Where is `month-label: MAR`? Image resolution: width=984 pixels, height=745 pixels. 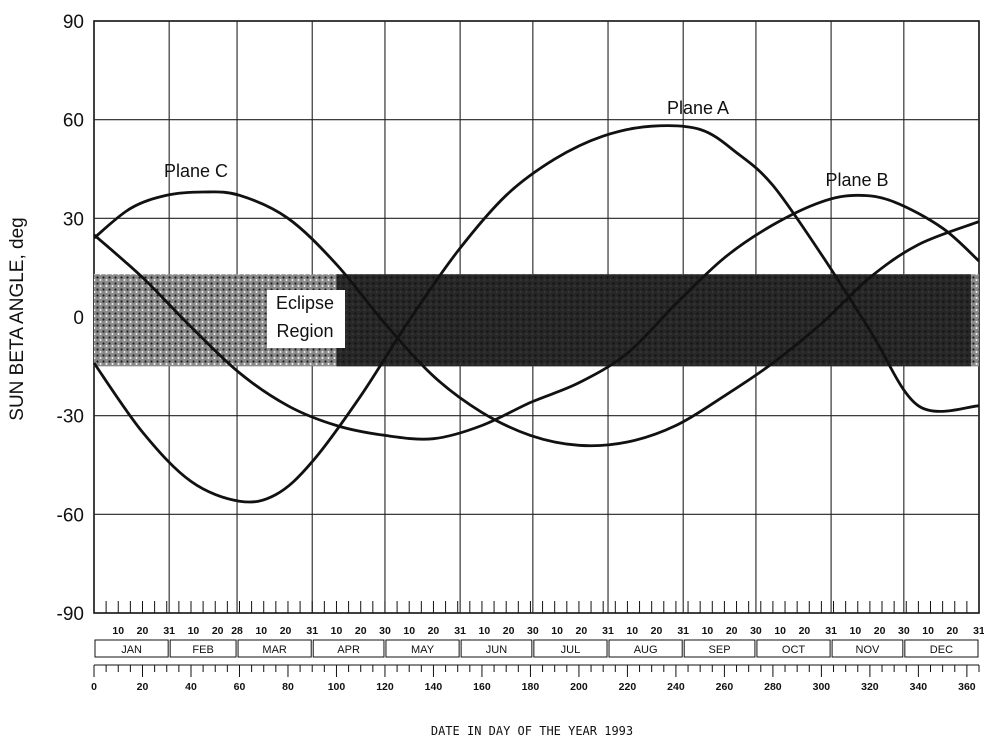
month-label: MAR is located at coordinates (274, 650).